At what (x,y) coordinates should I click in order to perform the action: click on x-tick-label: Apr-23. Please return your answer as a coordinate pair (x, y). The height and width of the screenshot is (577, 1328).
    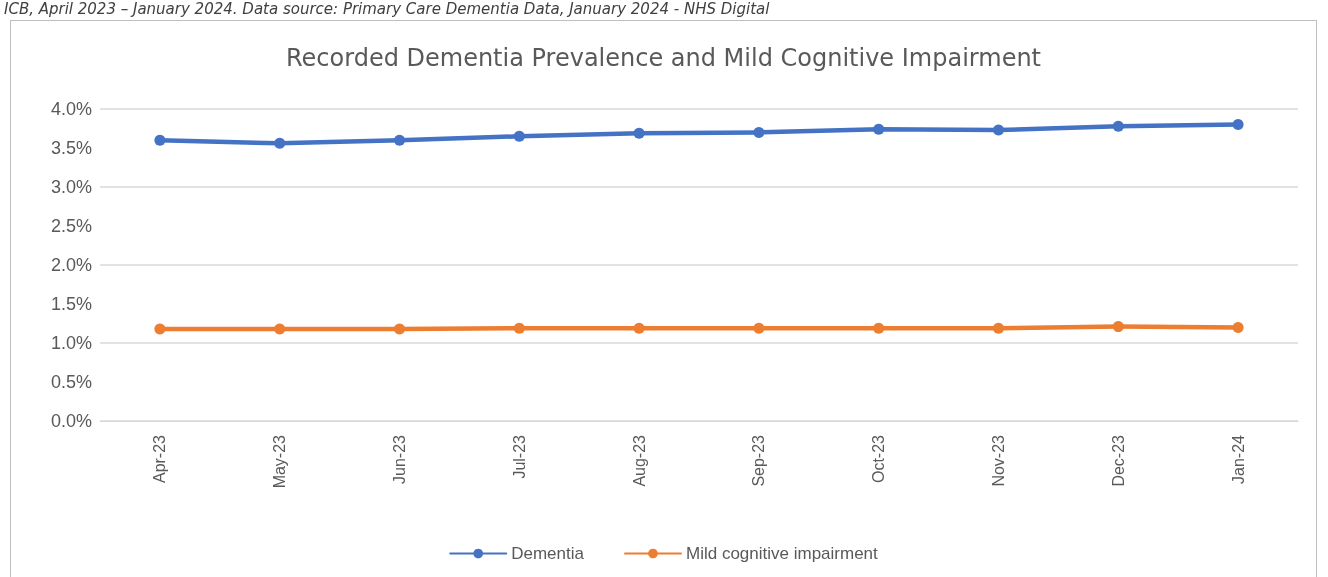
    Looking at the image, I should click on (160, 459).